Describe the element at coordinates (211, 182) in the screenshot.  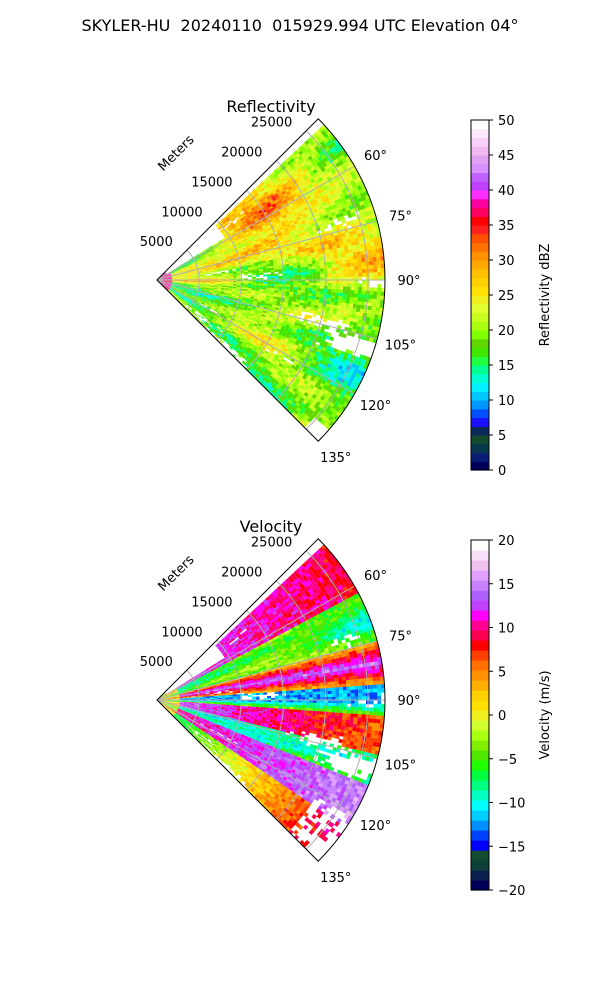
I see `range-tick-label: 15000` at that location.